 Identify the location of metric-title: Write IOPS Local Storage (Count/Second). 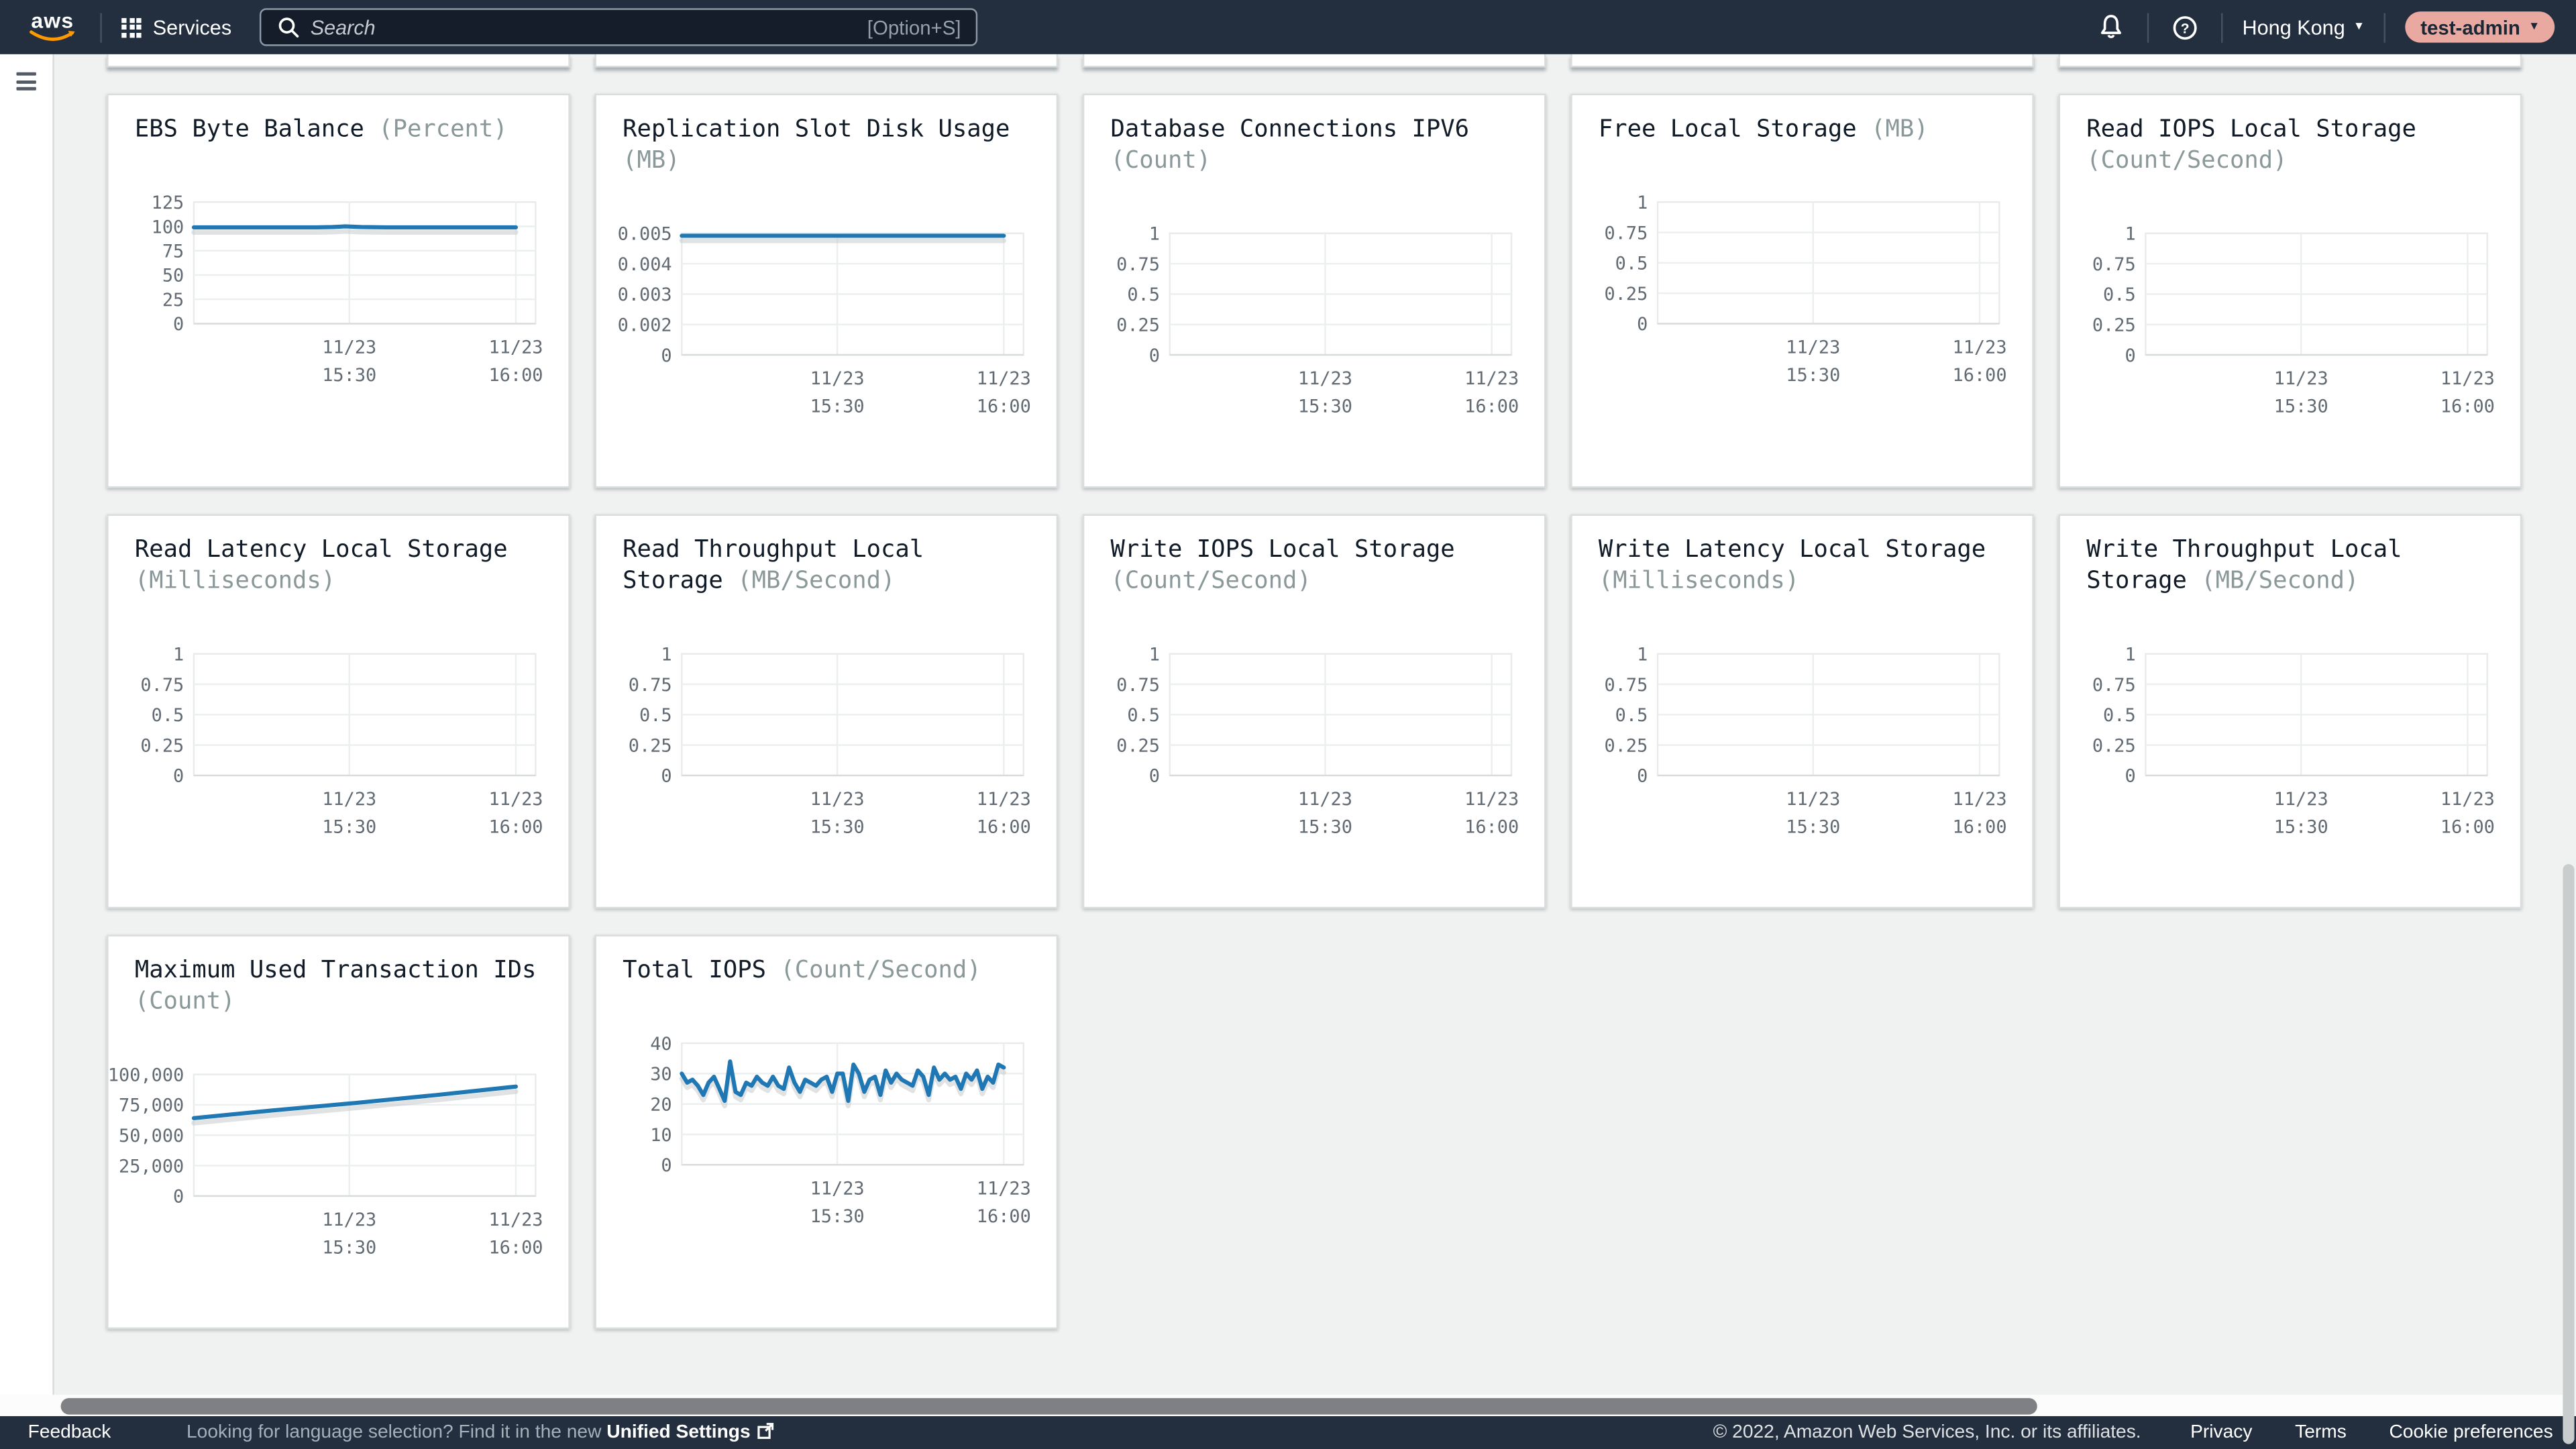
(1314, 557).